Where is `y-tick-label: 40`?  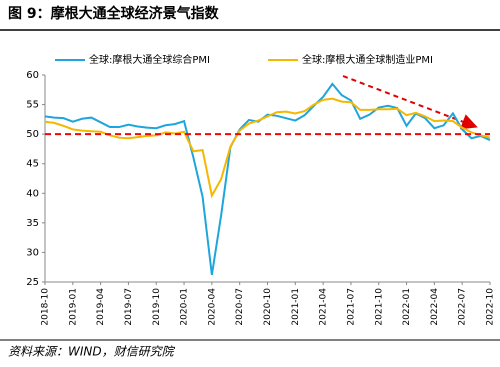 y-tick-label: 40 is located at coordinates (32, 193).